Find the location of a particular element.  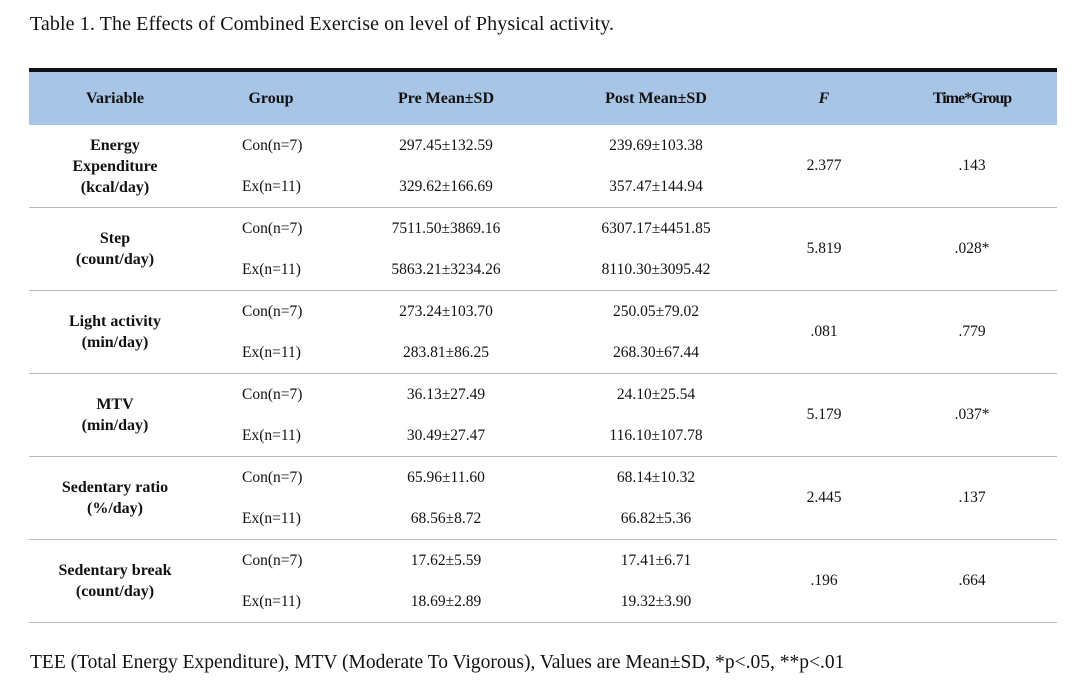

pre-value: 36.13±27.49 is located at coordinates (446, 394).